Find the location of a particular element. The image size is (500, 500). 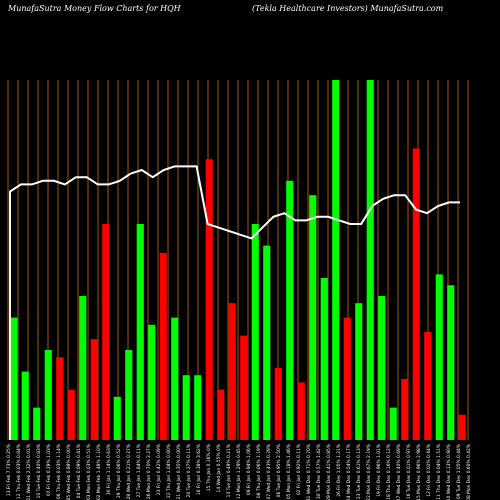

x-tick-label: 06 Tue Jan 0.95% 2.50% is located at coordinates (279, 470).